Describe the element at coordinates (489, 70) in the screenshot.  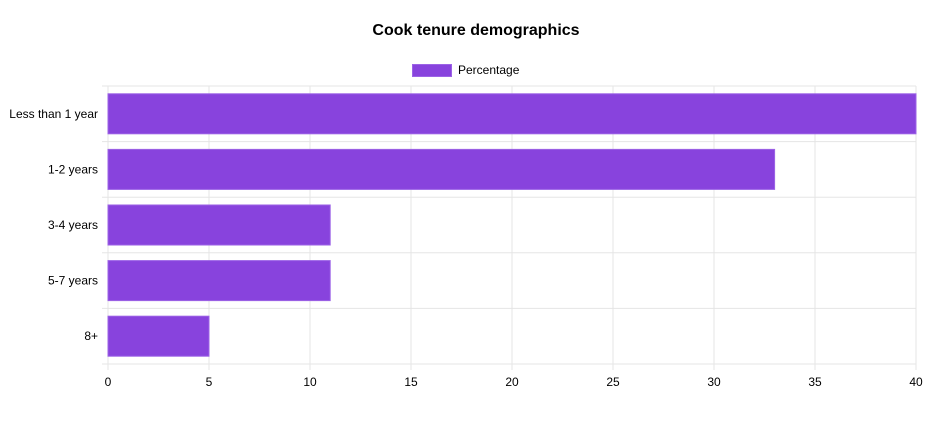
I see `legend-label: Percentage` at that location.